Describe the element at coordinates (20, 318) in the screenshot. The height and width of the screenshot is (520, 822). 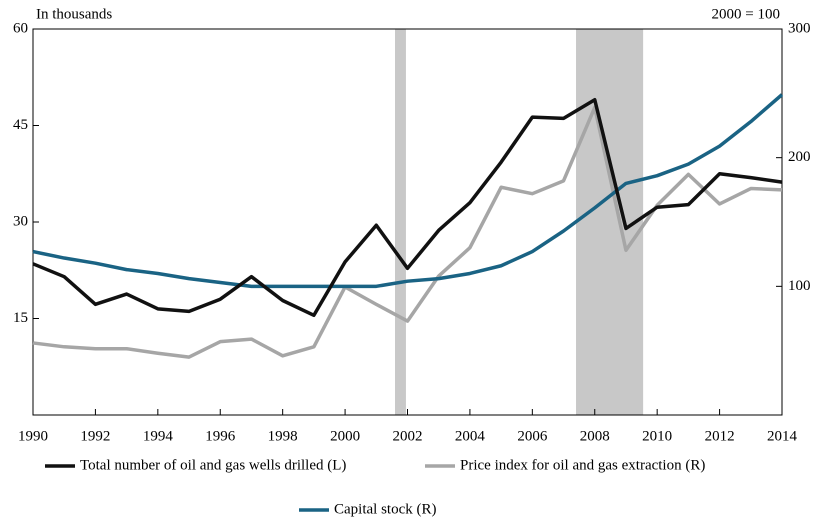
I see `y-tick-label: 15` at that location.